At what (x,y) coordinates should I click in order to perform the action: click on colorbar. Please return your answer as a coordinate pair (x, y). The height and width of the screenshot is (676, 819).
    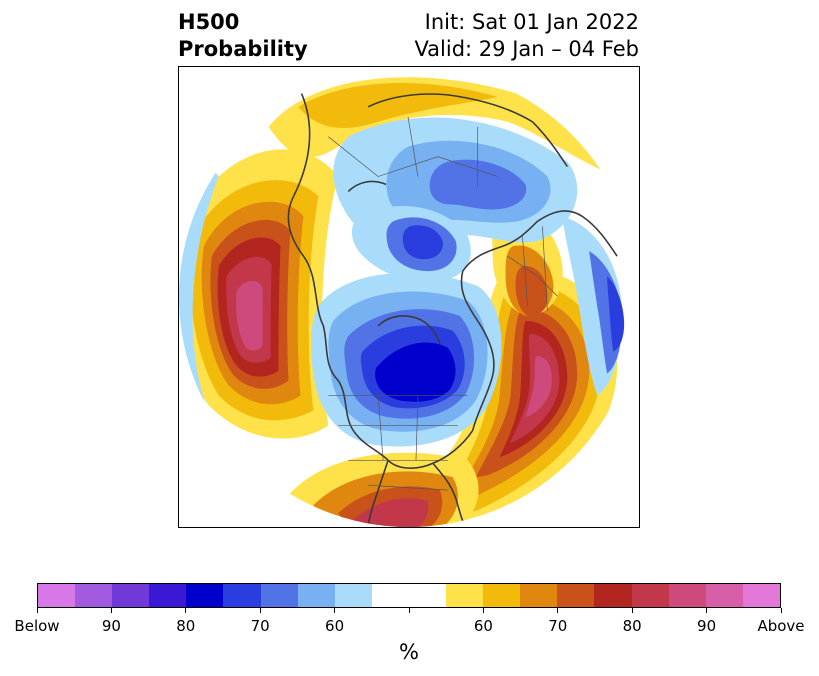
    Looking at the image, I should click on (409, 595).